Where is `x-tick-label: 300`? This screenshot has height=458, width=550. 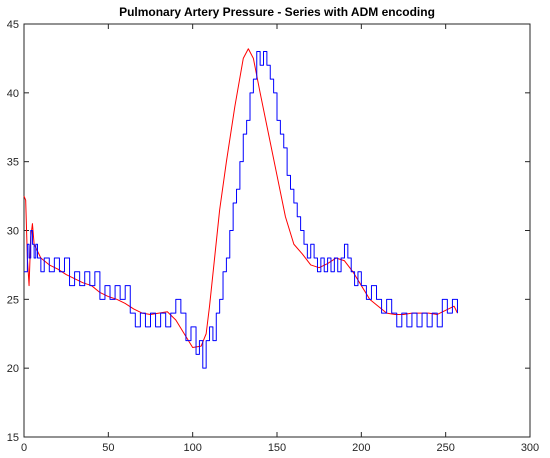 x-tick-label: 300 is located at coordinates (530, 448).